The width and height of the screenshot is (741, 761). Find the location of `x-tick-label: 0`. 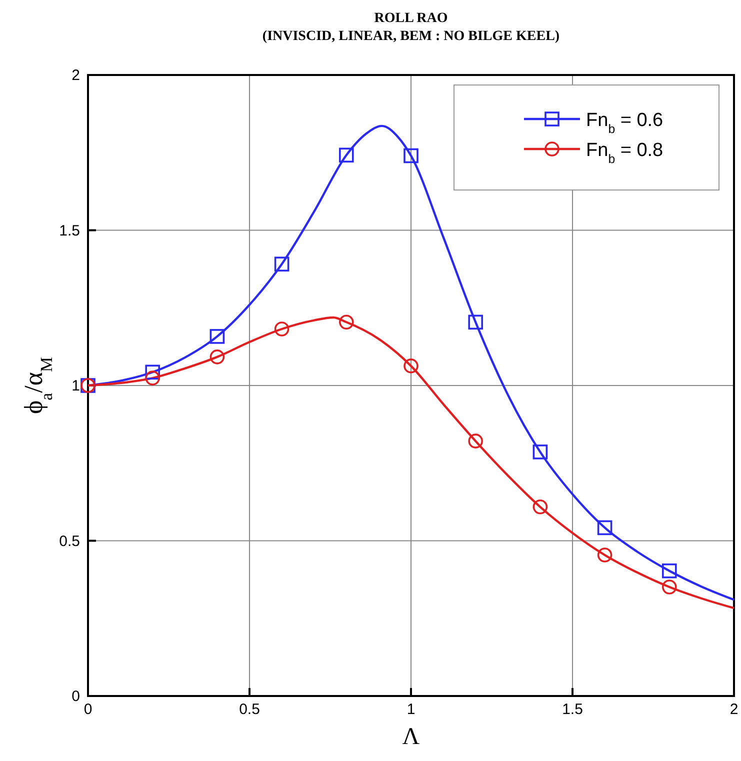

x-tick-label: 0 is located at coordinates (88, 709).